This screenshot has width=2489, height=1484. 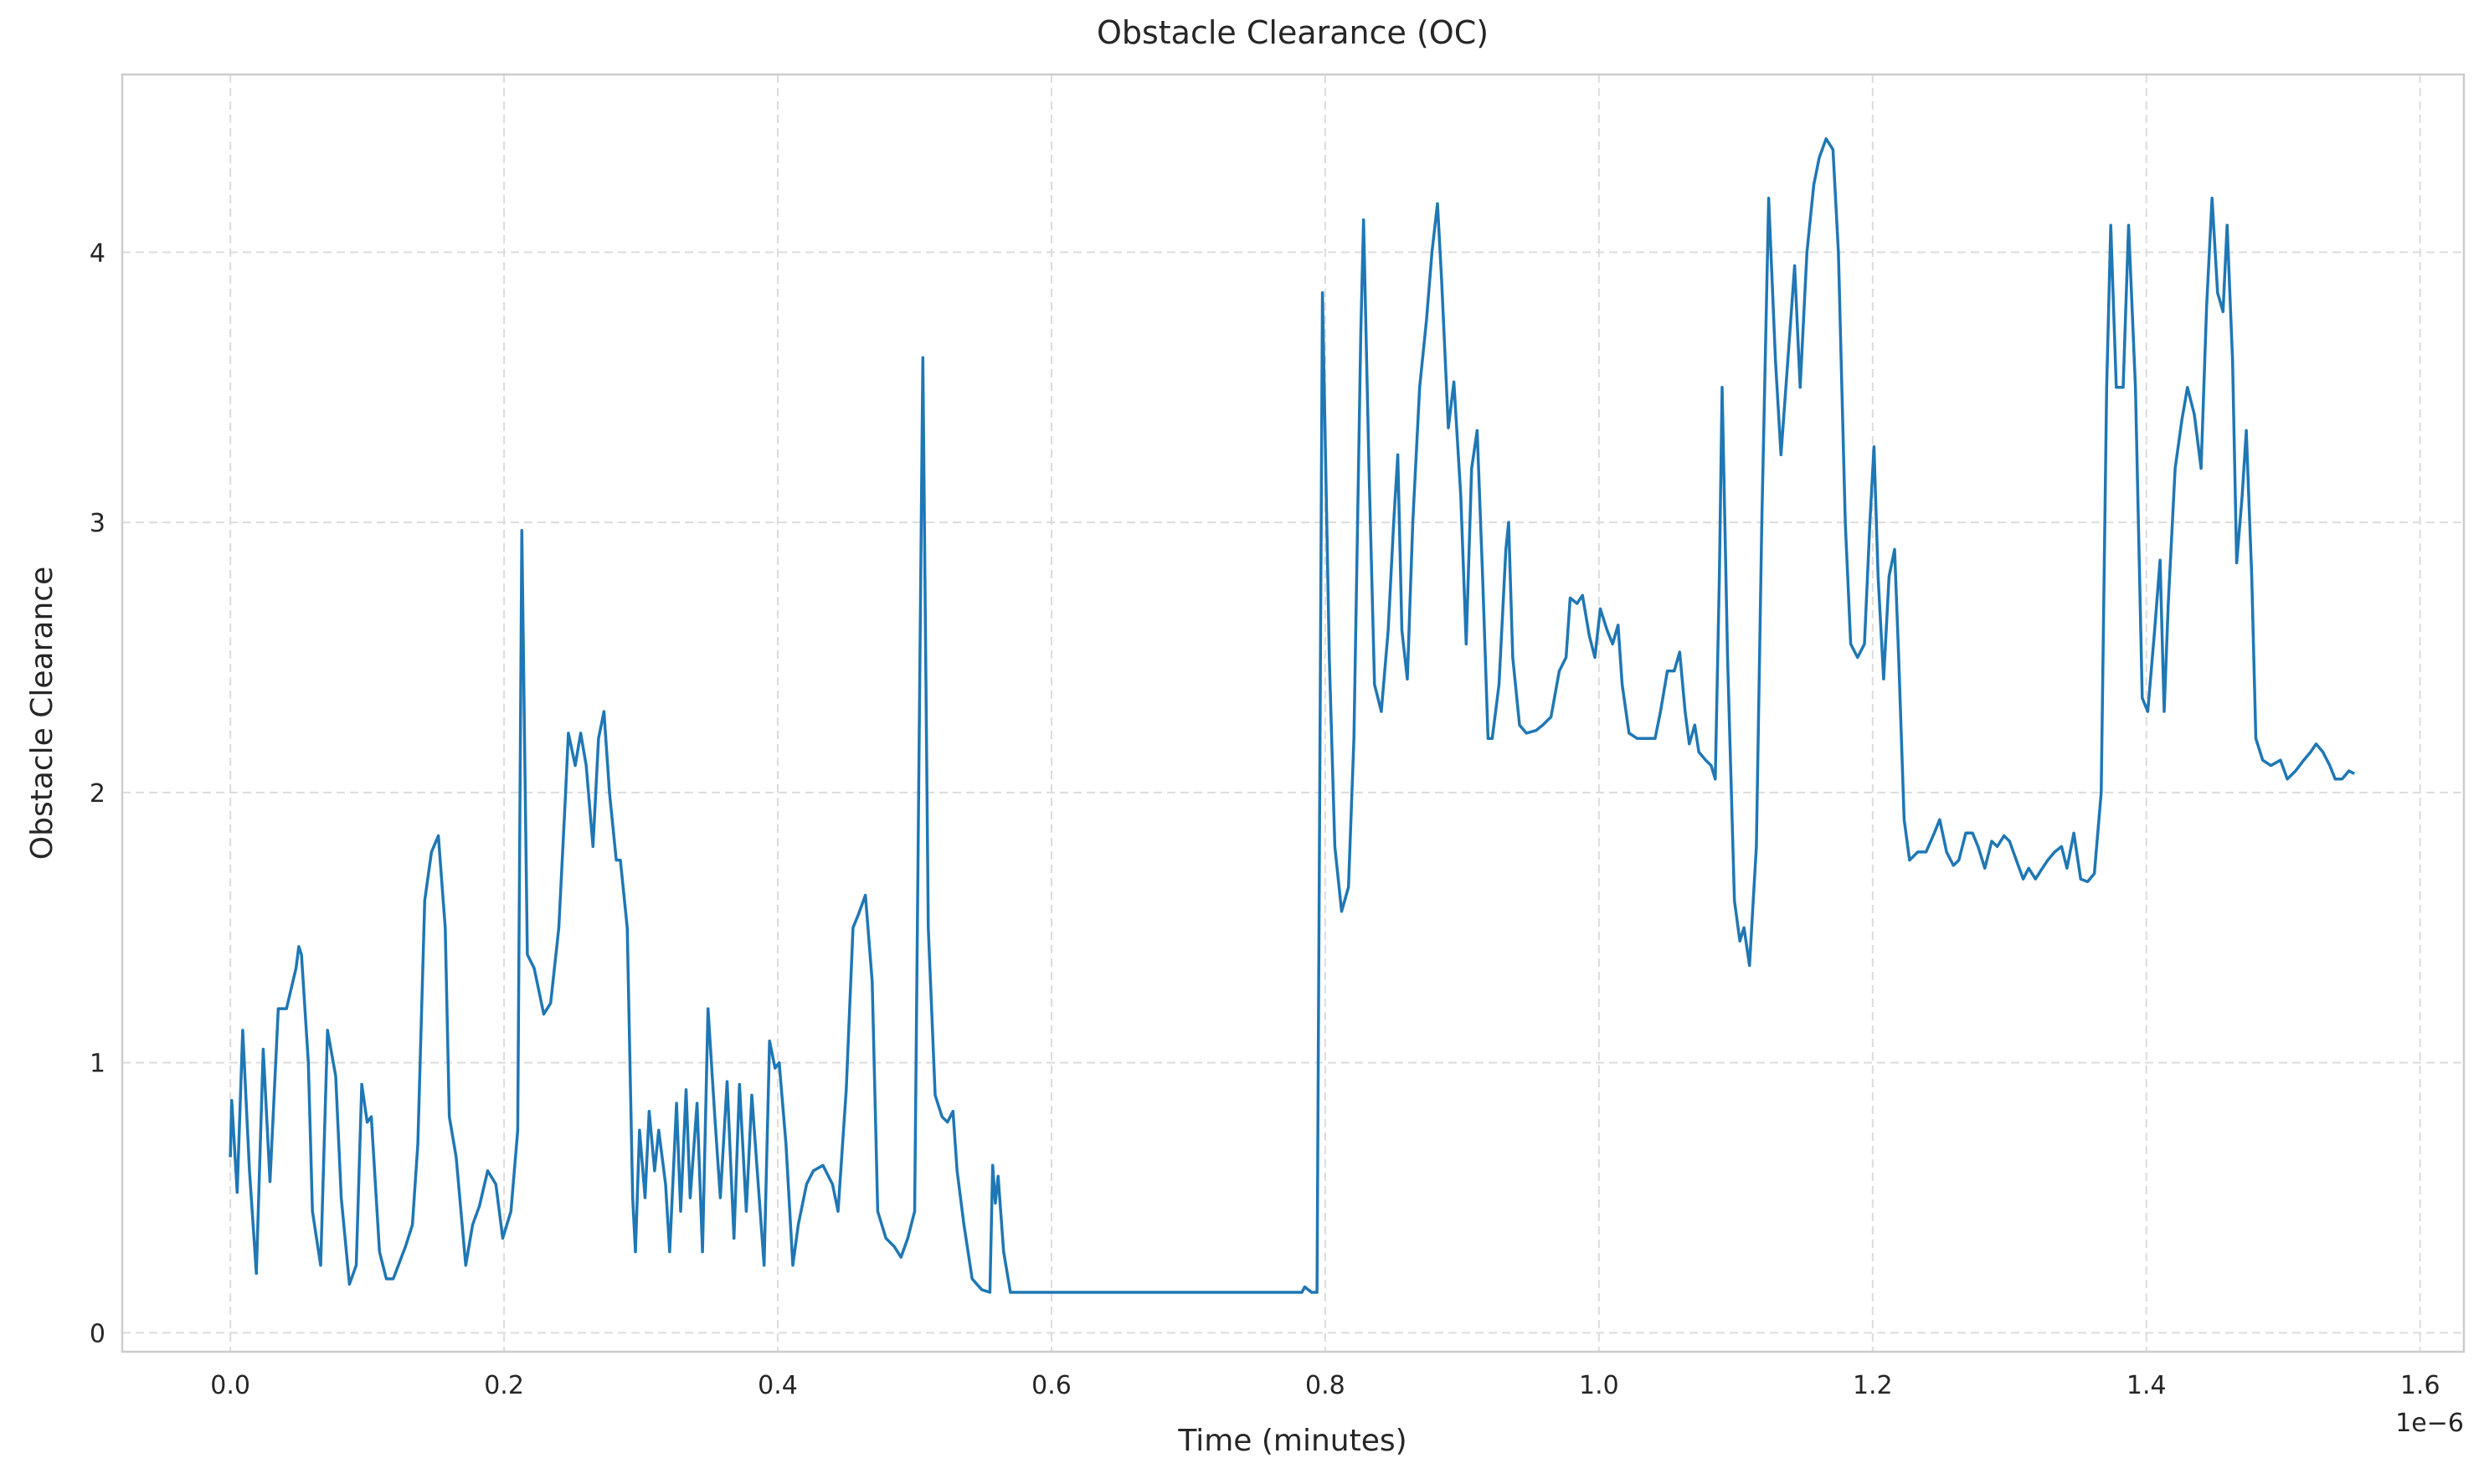 I want to click on x-tick-label: 1.4, so click(x=2146, y=1386).